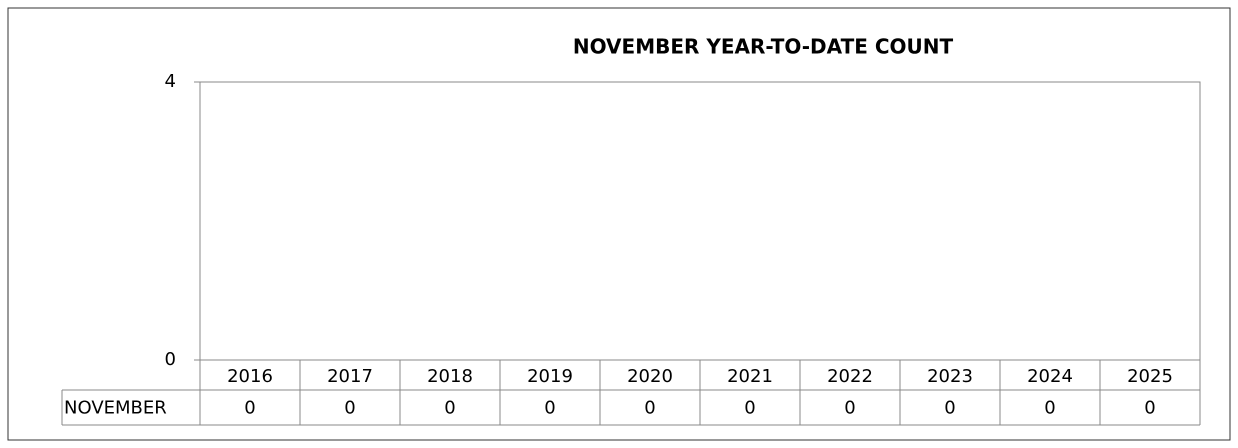  I want to click on x-tick-label: 2024, so click(1050, 376).